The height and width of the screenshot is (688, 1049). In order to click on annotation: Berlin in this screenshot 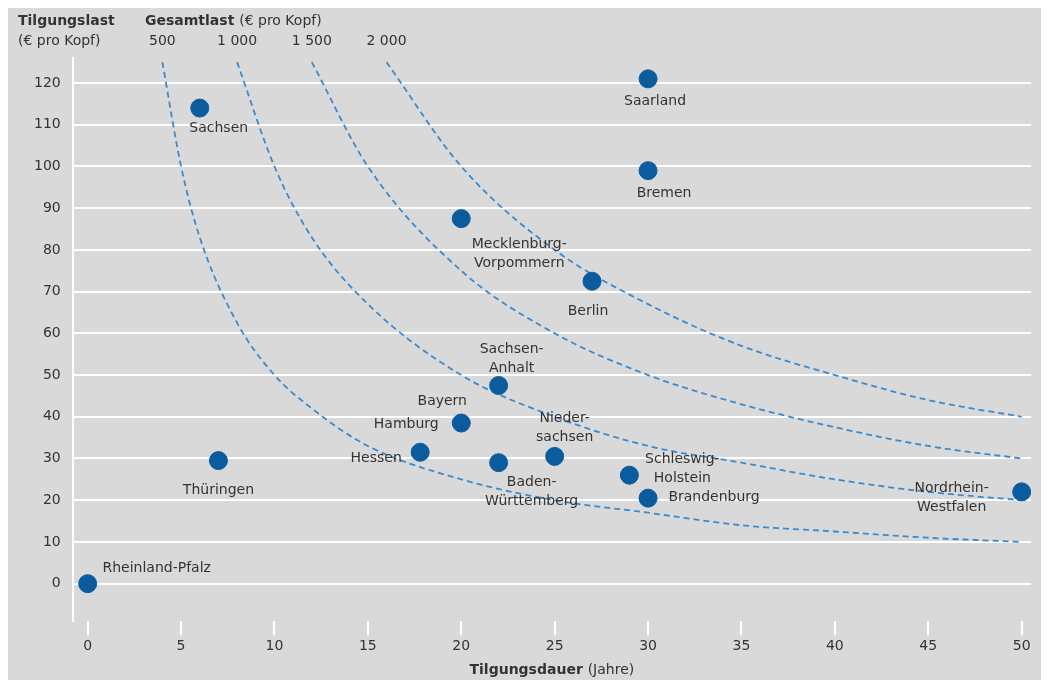, I will do `click(588, 310)`.